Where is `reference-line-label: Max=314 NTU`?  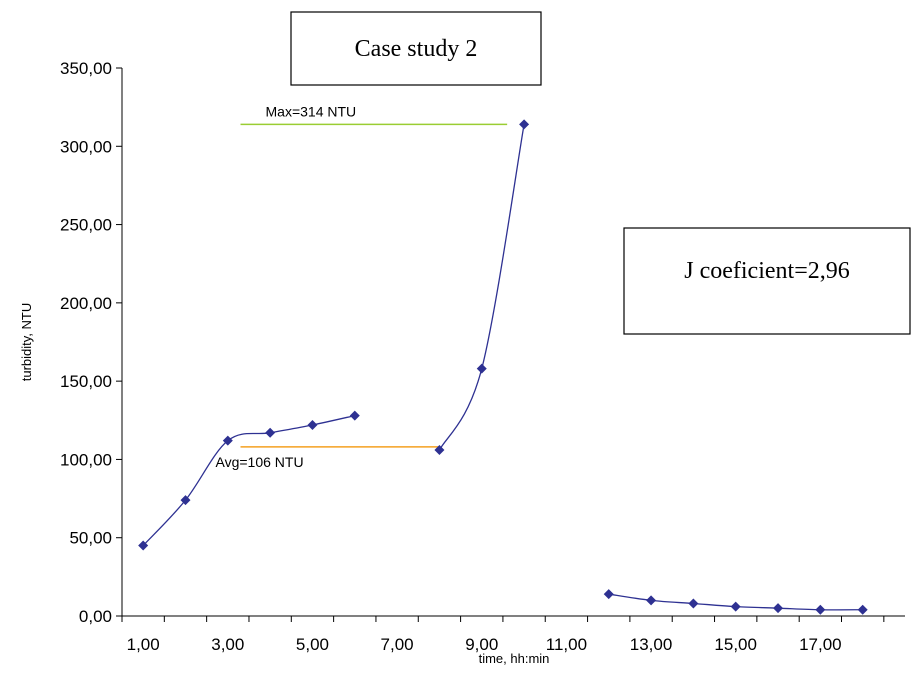 reference-line-label: Max=314 NTU is located at coordinates (311, 111).